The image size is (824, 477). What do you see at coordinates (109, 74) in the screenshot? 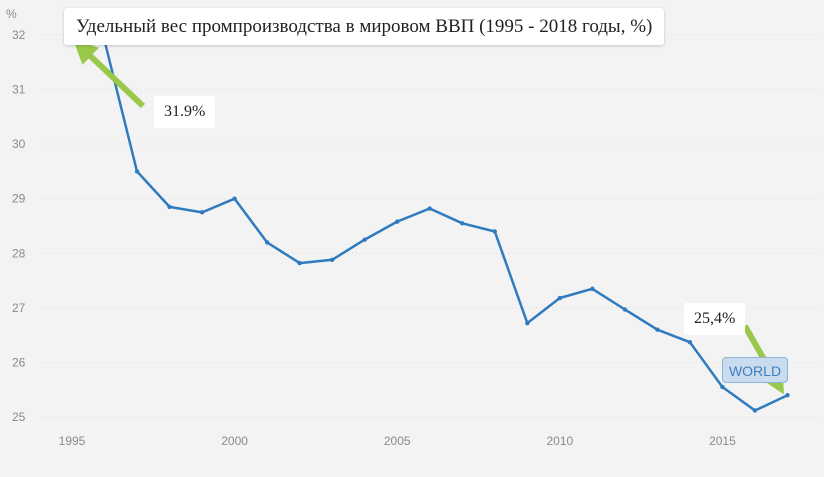
I see `arrow-start-annotation` at bounding box center [109, 74].